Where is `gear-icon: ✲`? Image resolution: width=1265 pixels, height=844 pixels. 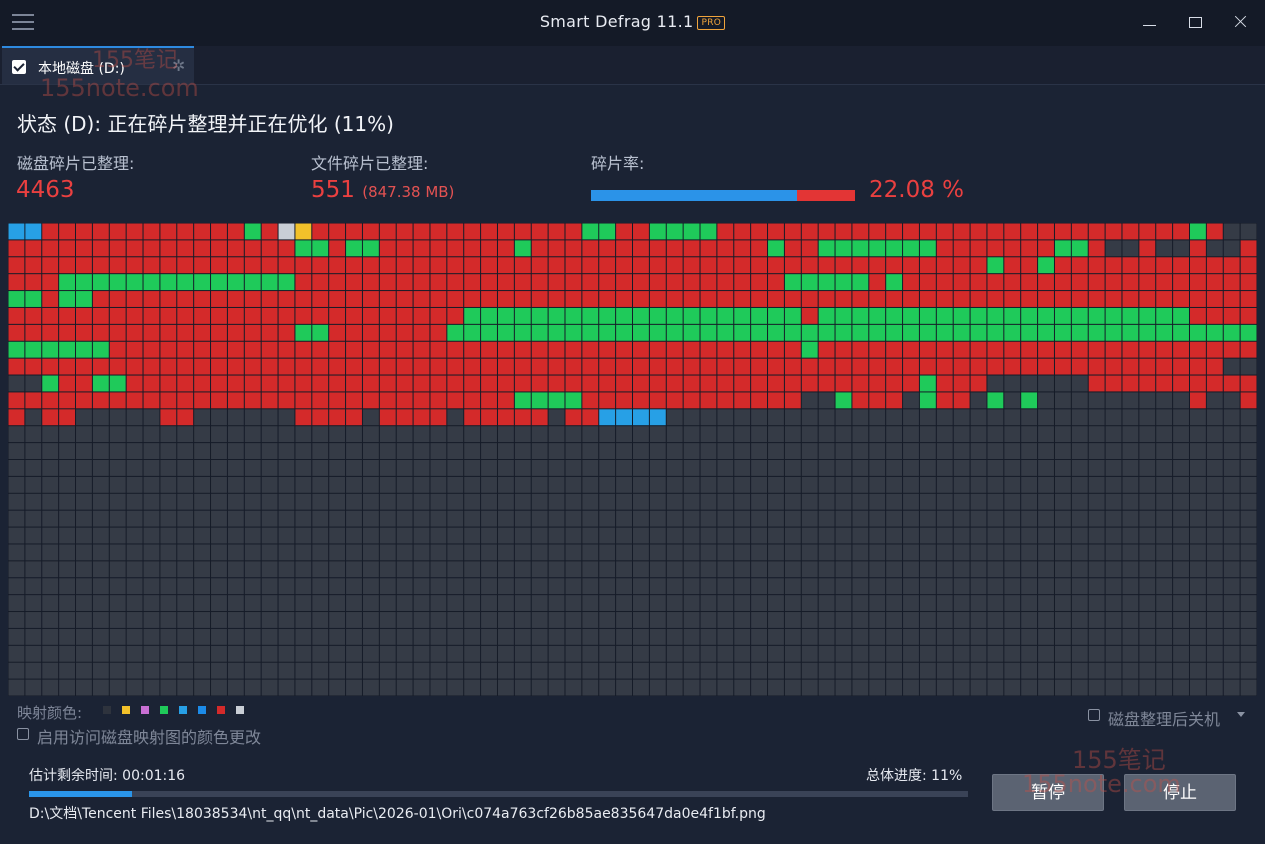 gear-icon: ✲ is located at coordinates (179, 65).